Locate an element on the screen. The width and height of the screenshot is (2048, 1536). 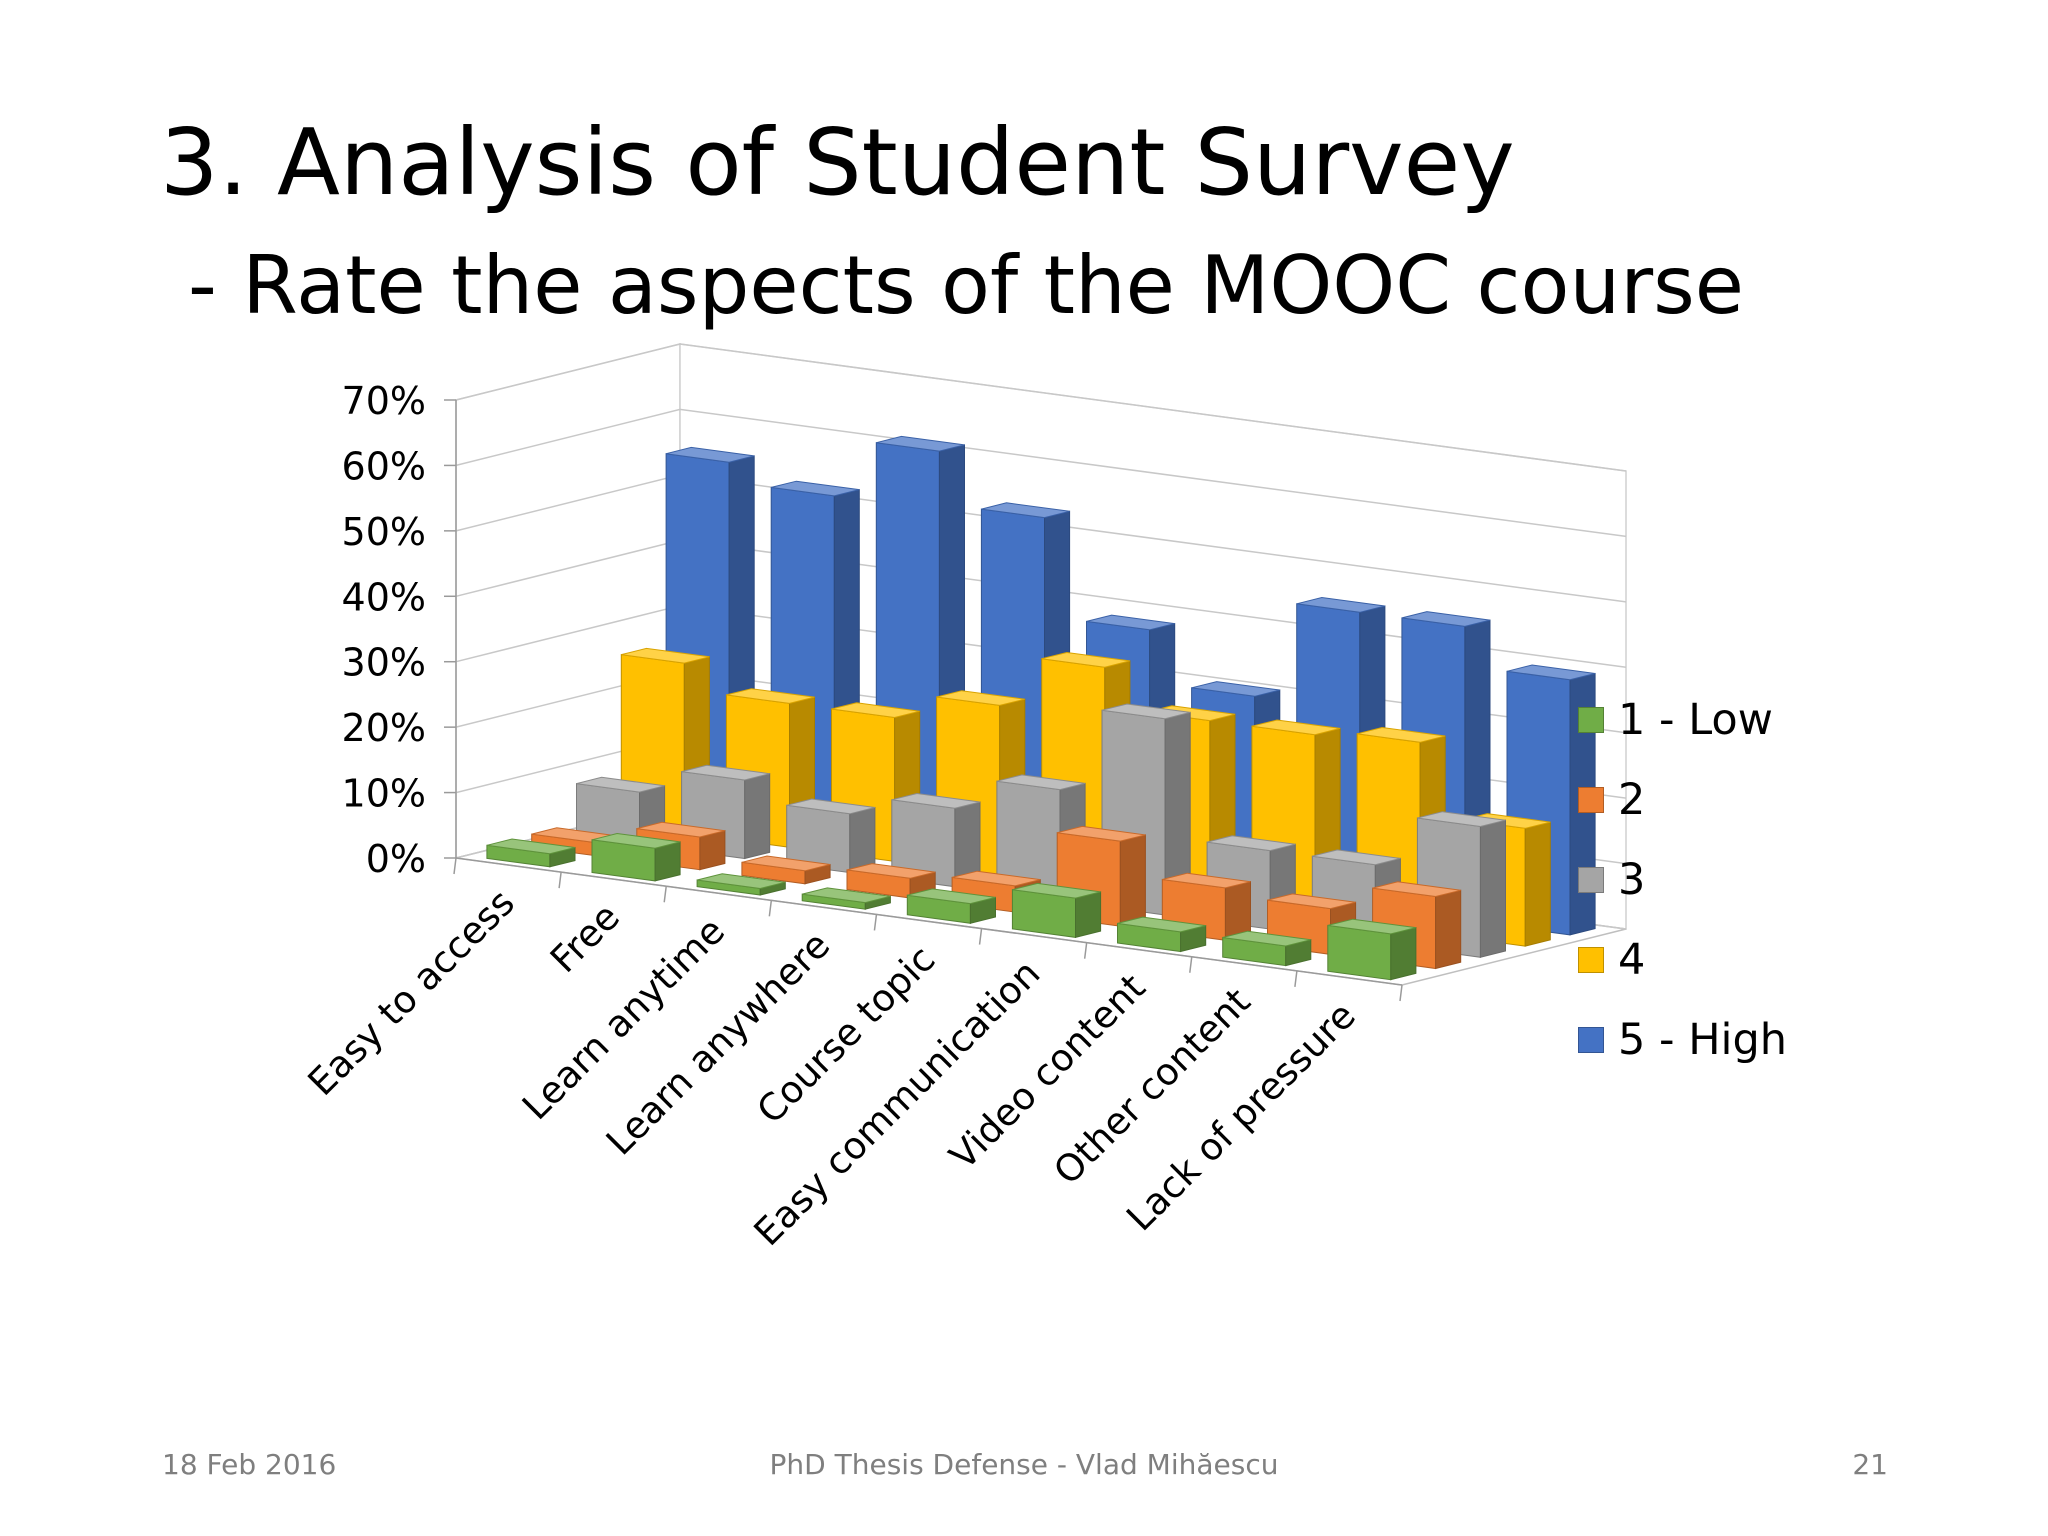
legend-item-1: 1 - Low is located at coordinates (1682, 720).